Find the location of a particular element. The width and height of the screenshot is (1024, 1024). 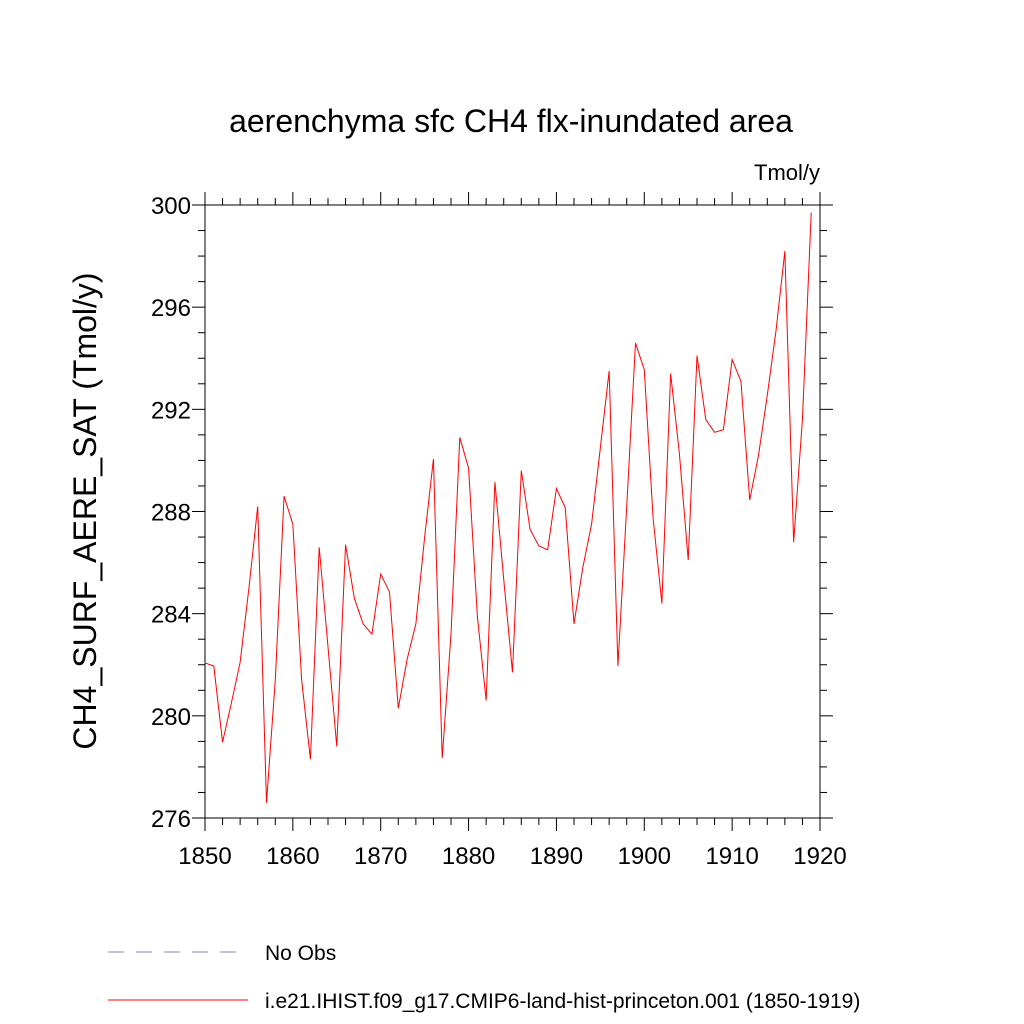

y-tick-label: 276 is located at coordinates (171, 819).